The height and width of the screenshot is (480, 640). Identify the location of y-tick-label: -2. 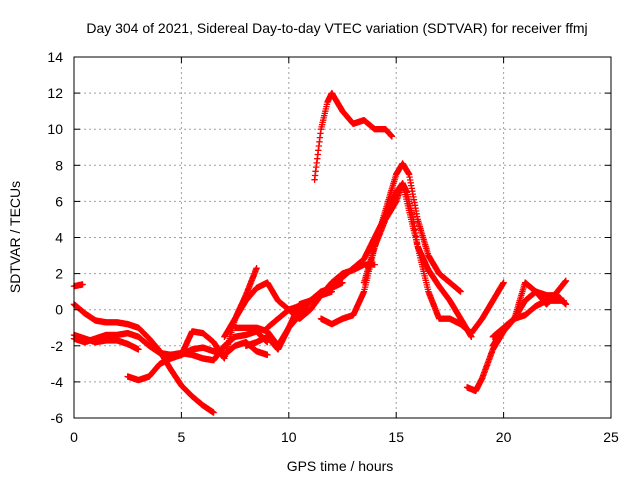
(57, 346).